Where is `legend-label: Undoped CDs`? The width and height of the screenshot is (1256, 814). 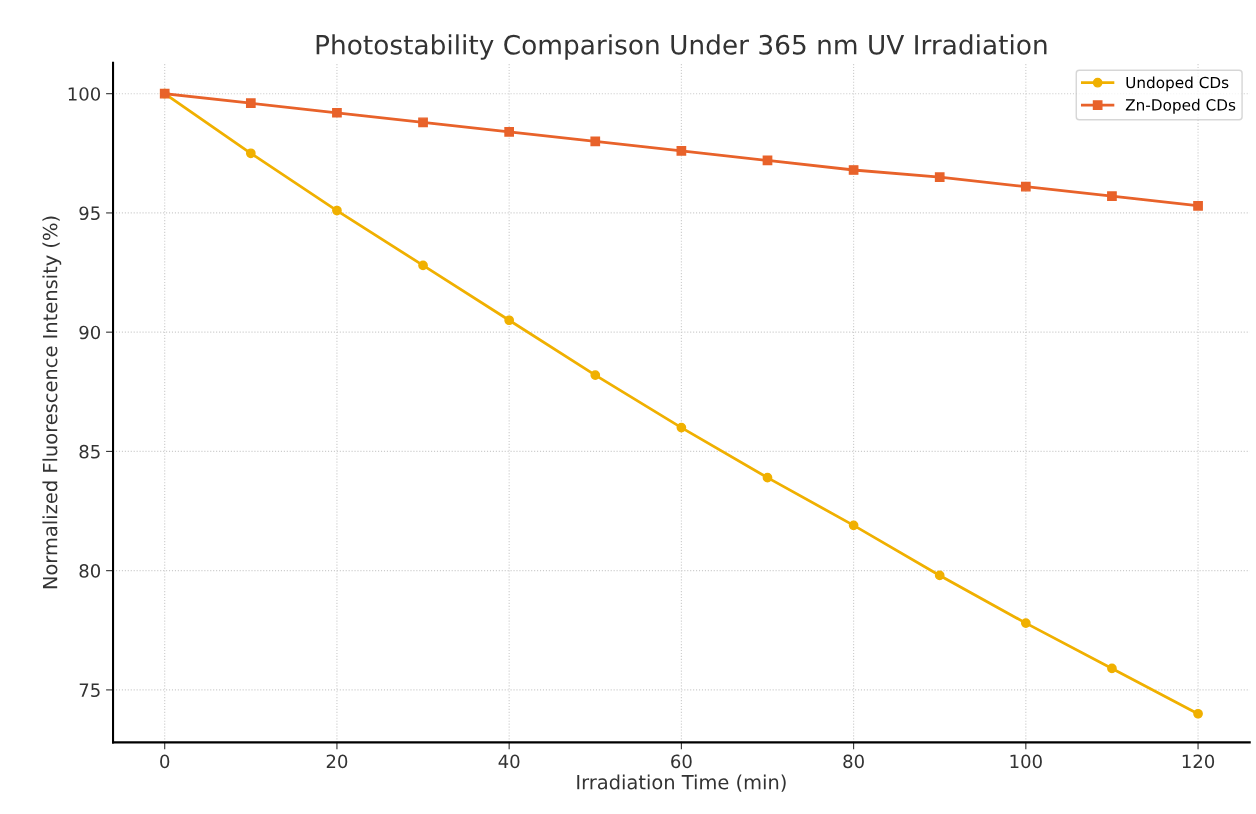
legend-label: Undoped CDs is located at coordinates (1177, 84).